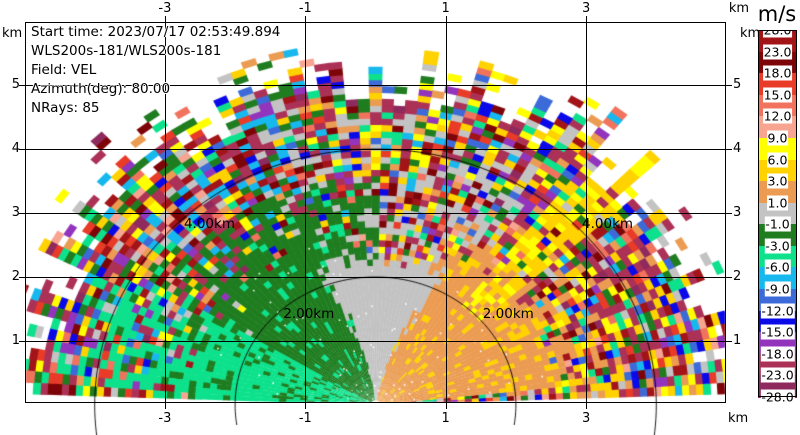 Image resolution: width=800 pixels, height=435 pixels. Describe the element at coordinates (777, 332) in the screenshot. I see `colorbar-tick-label: -15.0` at that location.